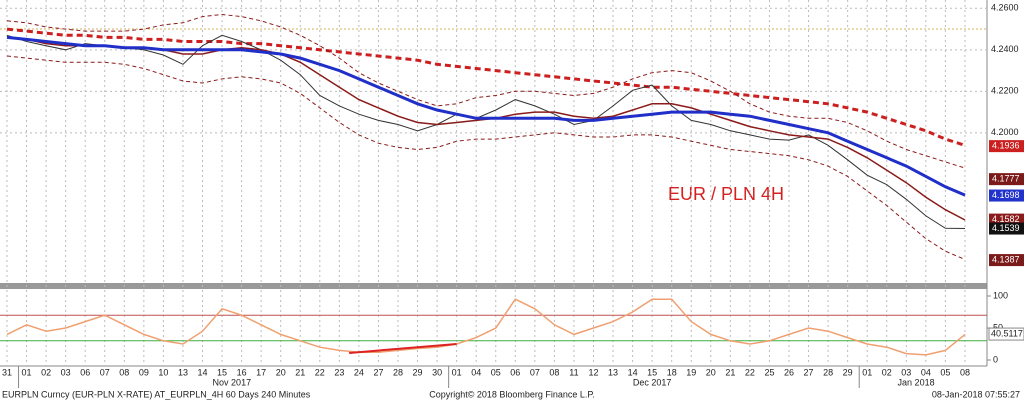 This screenshot has height=401, width=1024. What do you see at coordinates (232, 382) in the screenshot?
I see `month-label: Nov 2017` at bounding box center [232, 382].